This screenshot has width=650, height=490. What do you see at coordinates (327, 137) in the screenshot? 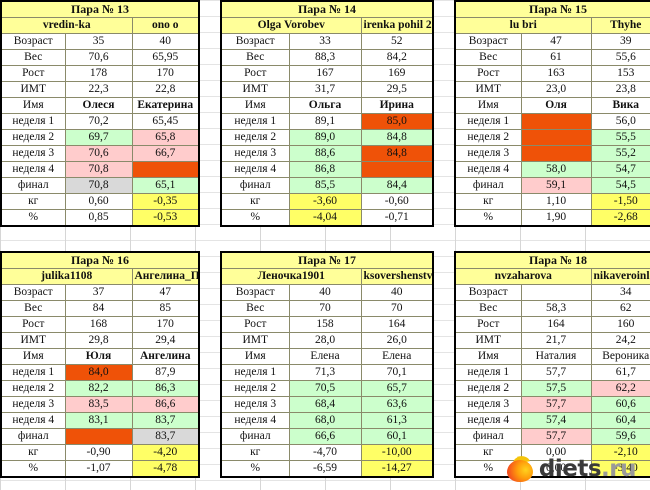
I see `table-row: неделя 2 89,0 84,8` at bounding box center [327, 137].